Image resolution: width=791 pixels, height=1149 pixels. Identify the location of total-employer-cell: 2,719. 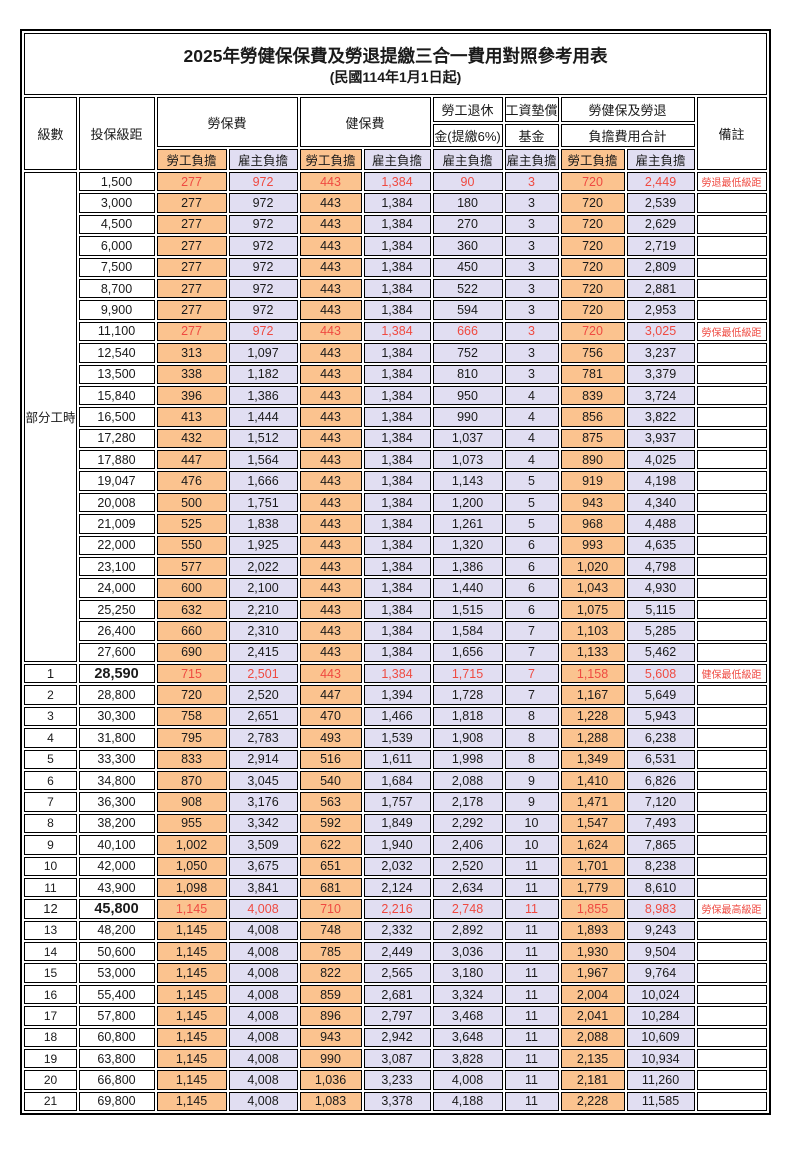
(660, 246).